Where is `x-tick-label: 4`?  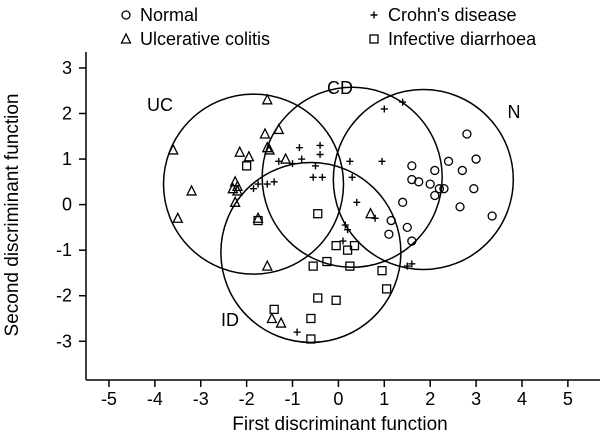 x-tick-label: 4 is located at coordinates (522, 399).